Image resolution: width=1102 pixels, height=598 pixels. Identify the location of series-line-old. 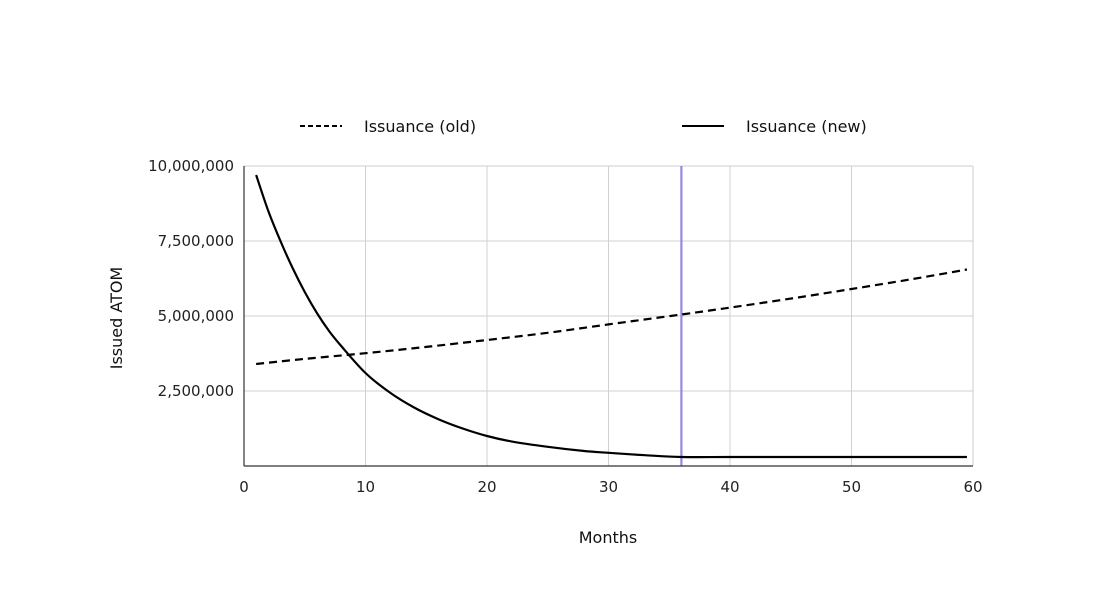
(612, 317).